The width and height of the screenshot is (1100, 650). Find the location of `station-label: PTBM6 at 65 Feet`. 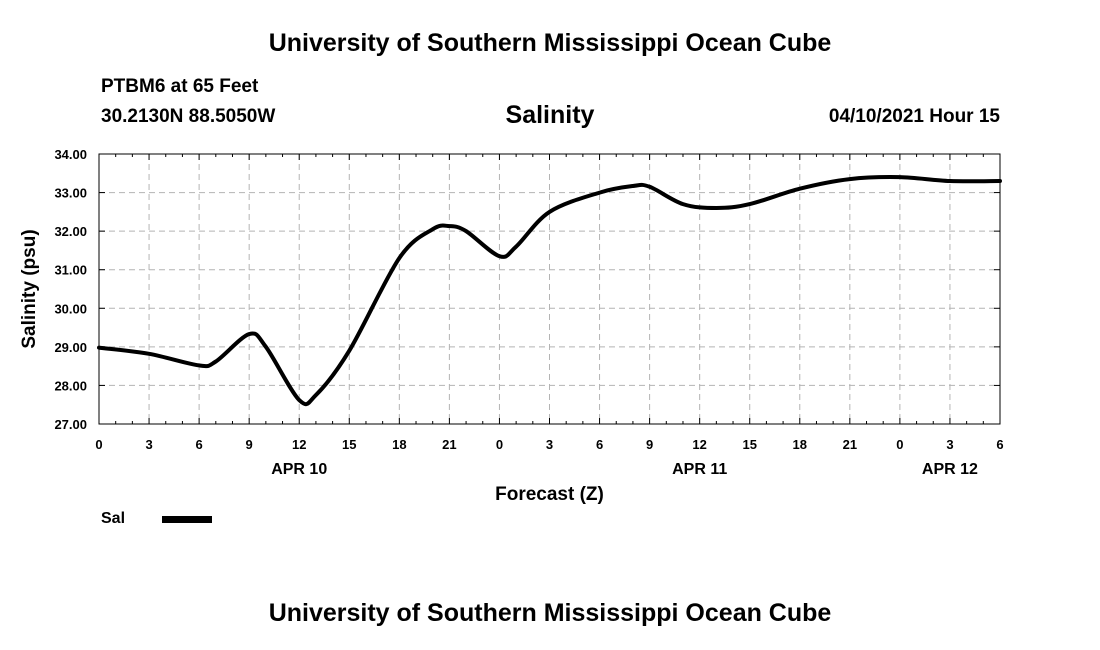

station-label: PTBM6 at 65 Feet is located at coordinates (180, 86).